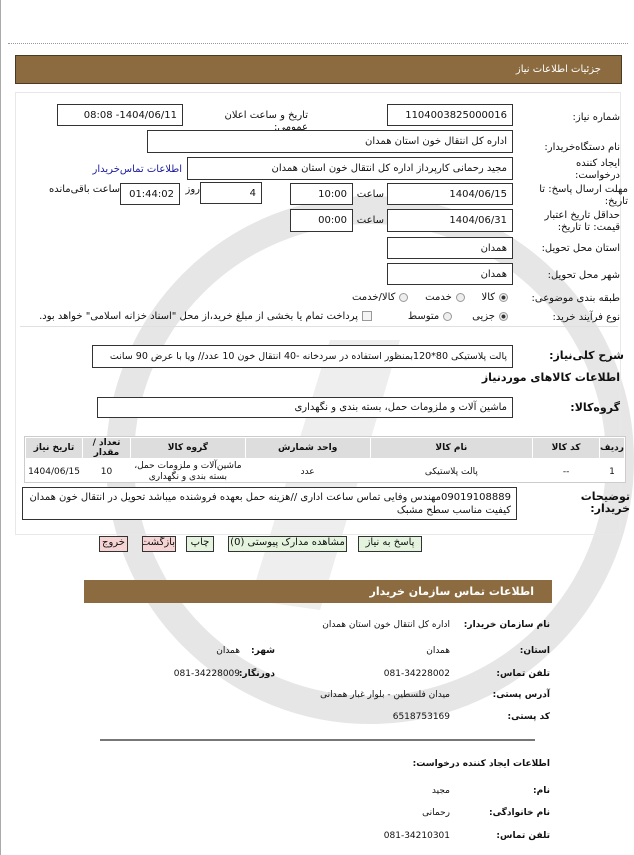  What do you see at coordinates (373, 297) in the screenshot?
I see `radio-goods-service-label: کالا/خدمت` at bounding box center [373, 297].